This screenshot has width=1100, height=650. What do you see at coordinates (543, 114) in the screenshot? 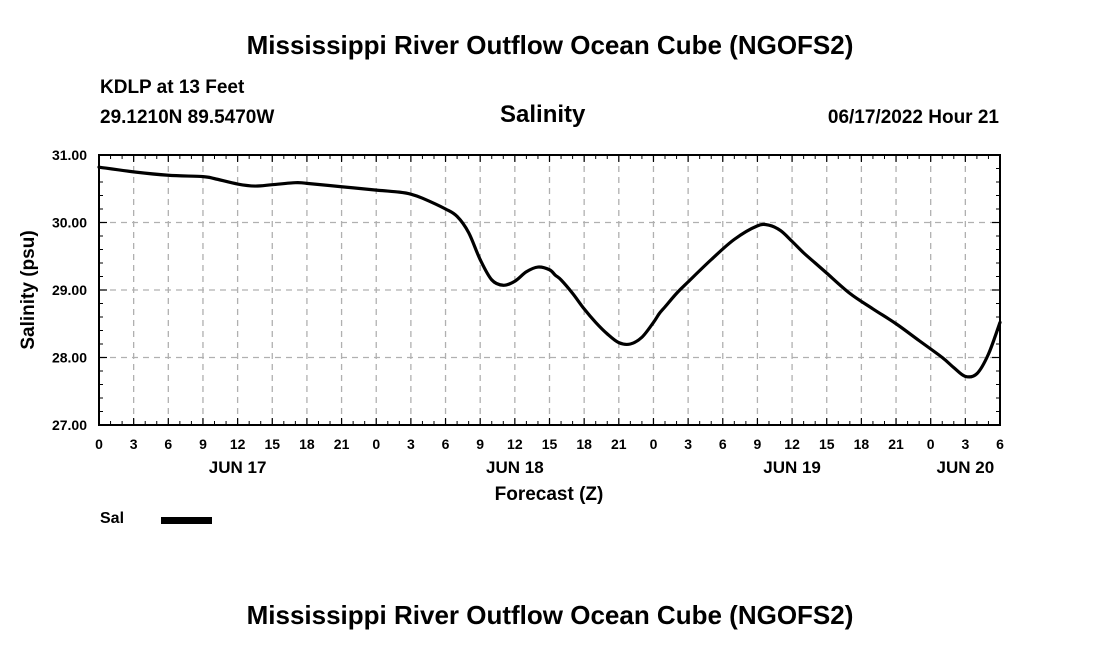
I see `chart-title: Salinity` at bounding box center [543, 114].